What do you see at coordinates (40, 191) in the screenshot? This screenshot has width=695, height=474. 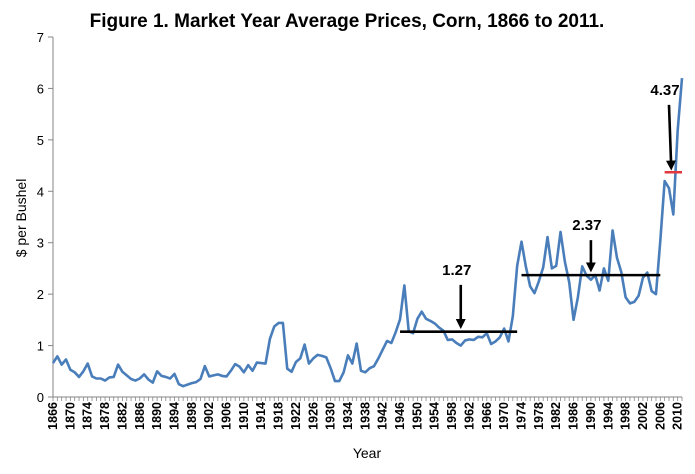 I see `y-tick-label: 4` at bounding box center [40, 191].